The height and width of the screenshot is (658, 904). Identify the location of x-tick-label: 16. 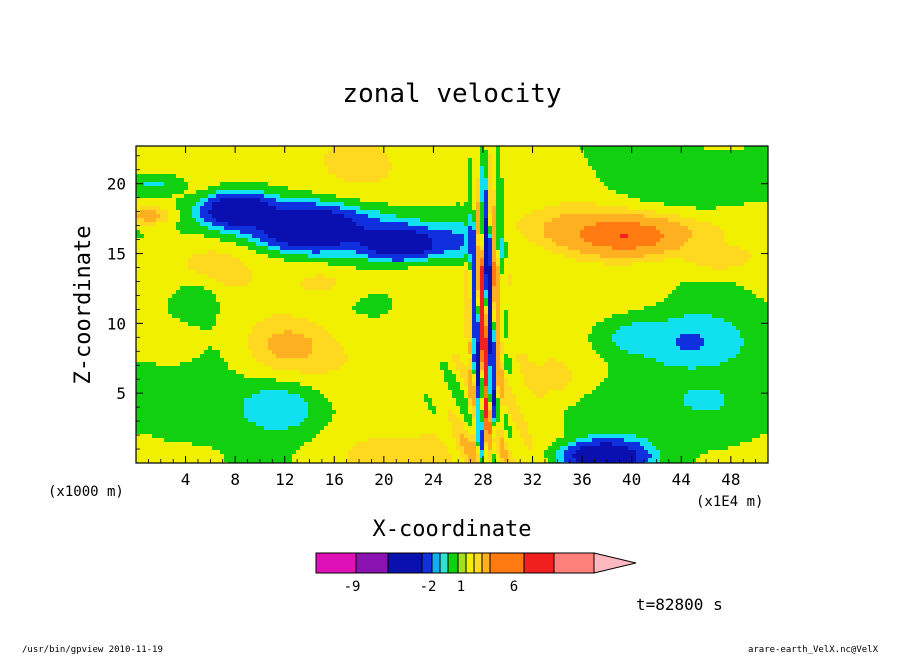
(334, 479).